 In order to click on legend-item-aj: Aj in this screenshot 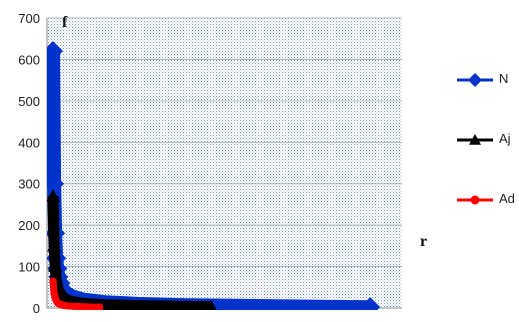, I will do `click(487, 140)`.